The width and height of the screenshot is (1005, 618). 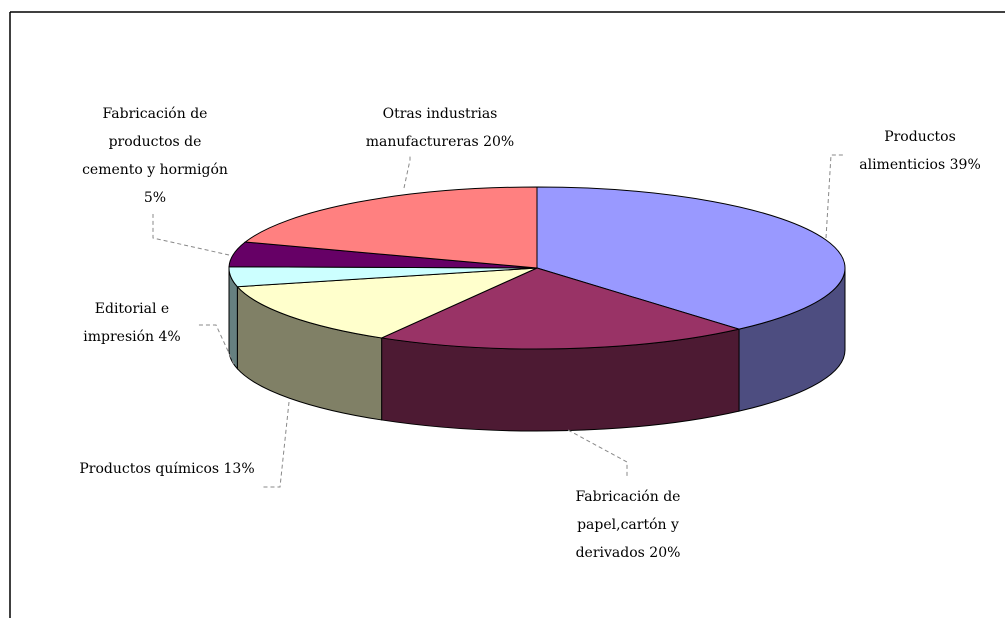 What do you see at coordinates (965, 165) in the screenshot?
I see `value-label: 39%` at bounding box center [965, 165].